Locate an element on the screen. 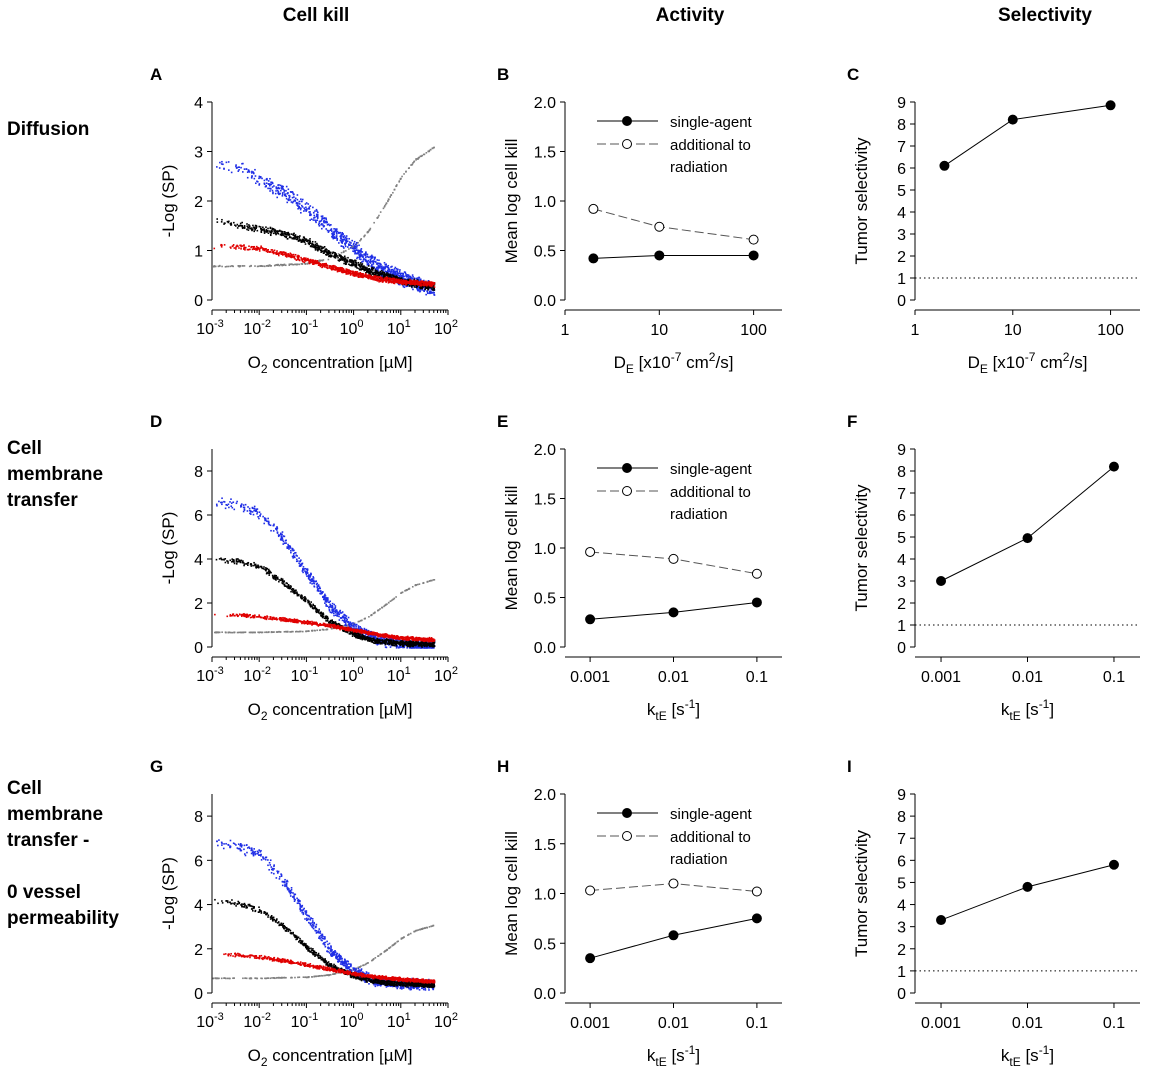 This screenshot has width=1158, height=1082. x-tick-label: 10 is located at coordinates (1013, 330).